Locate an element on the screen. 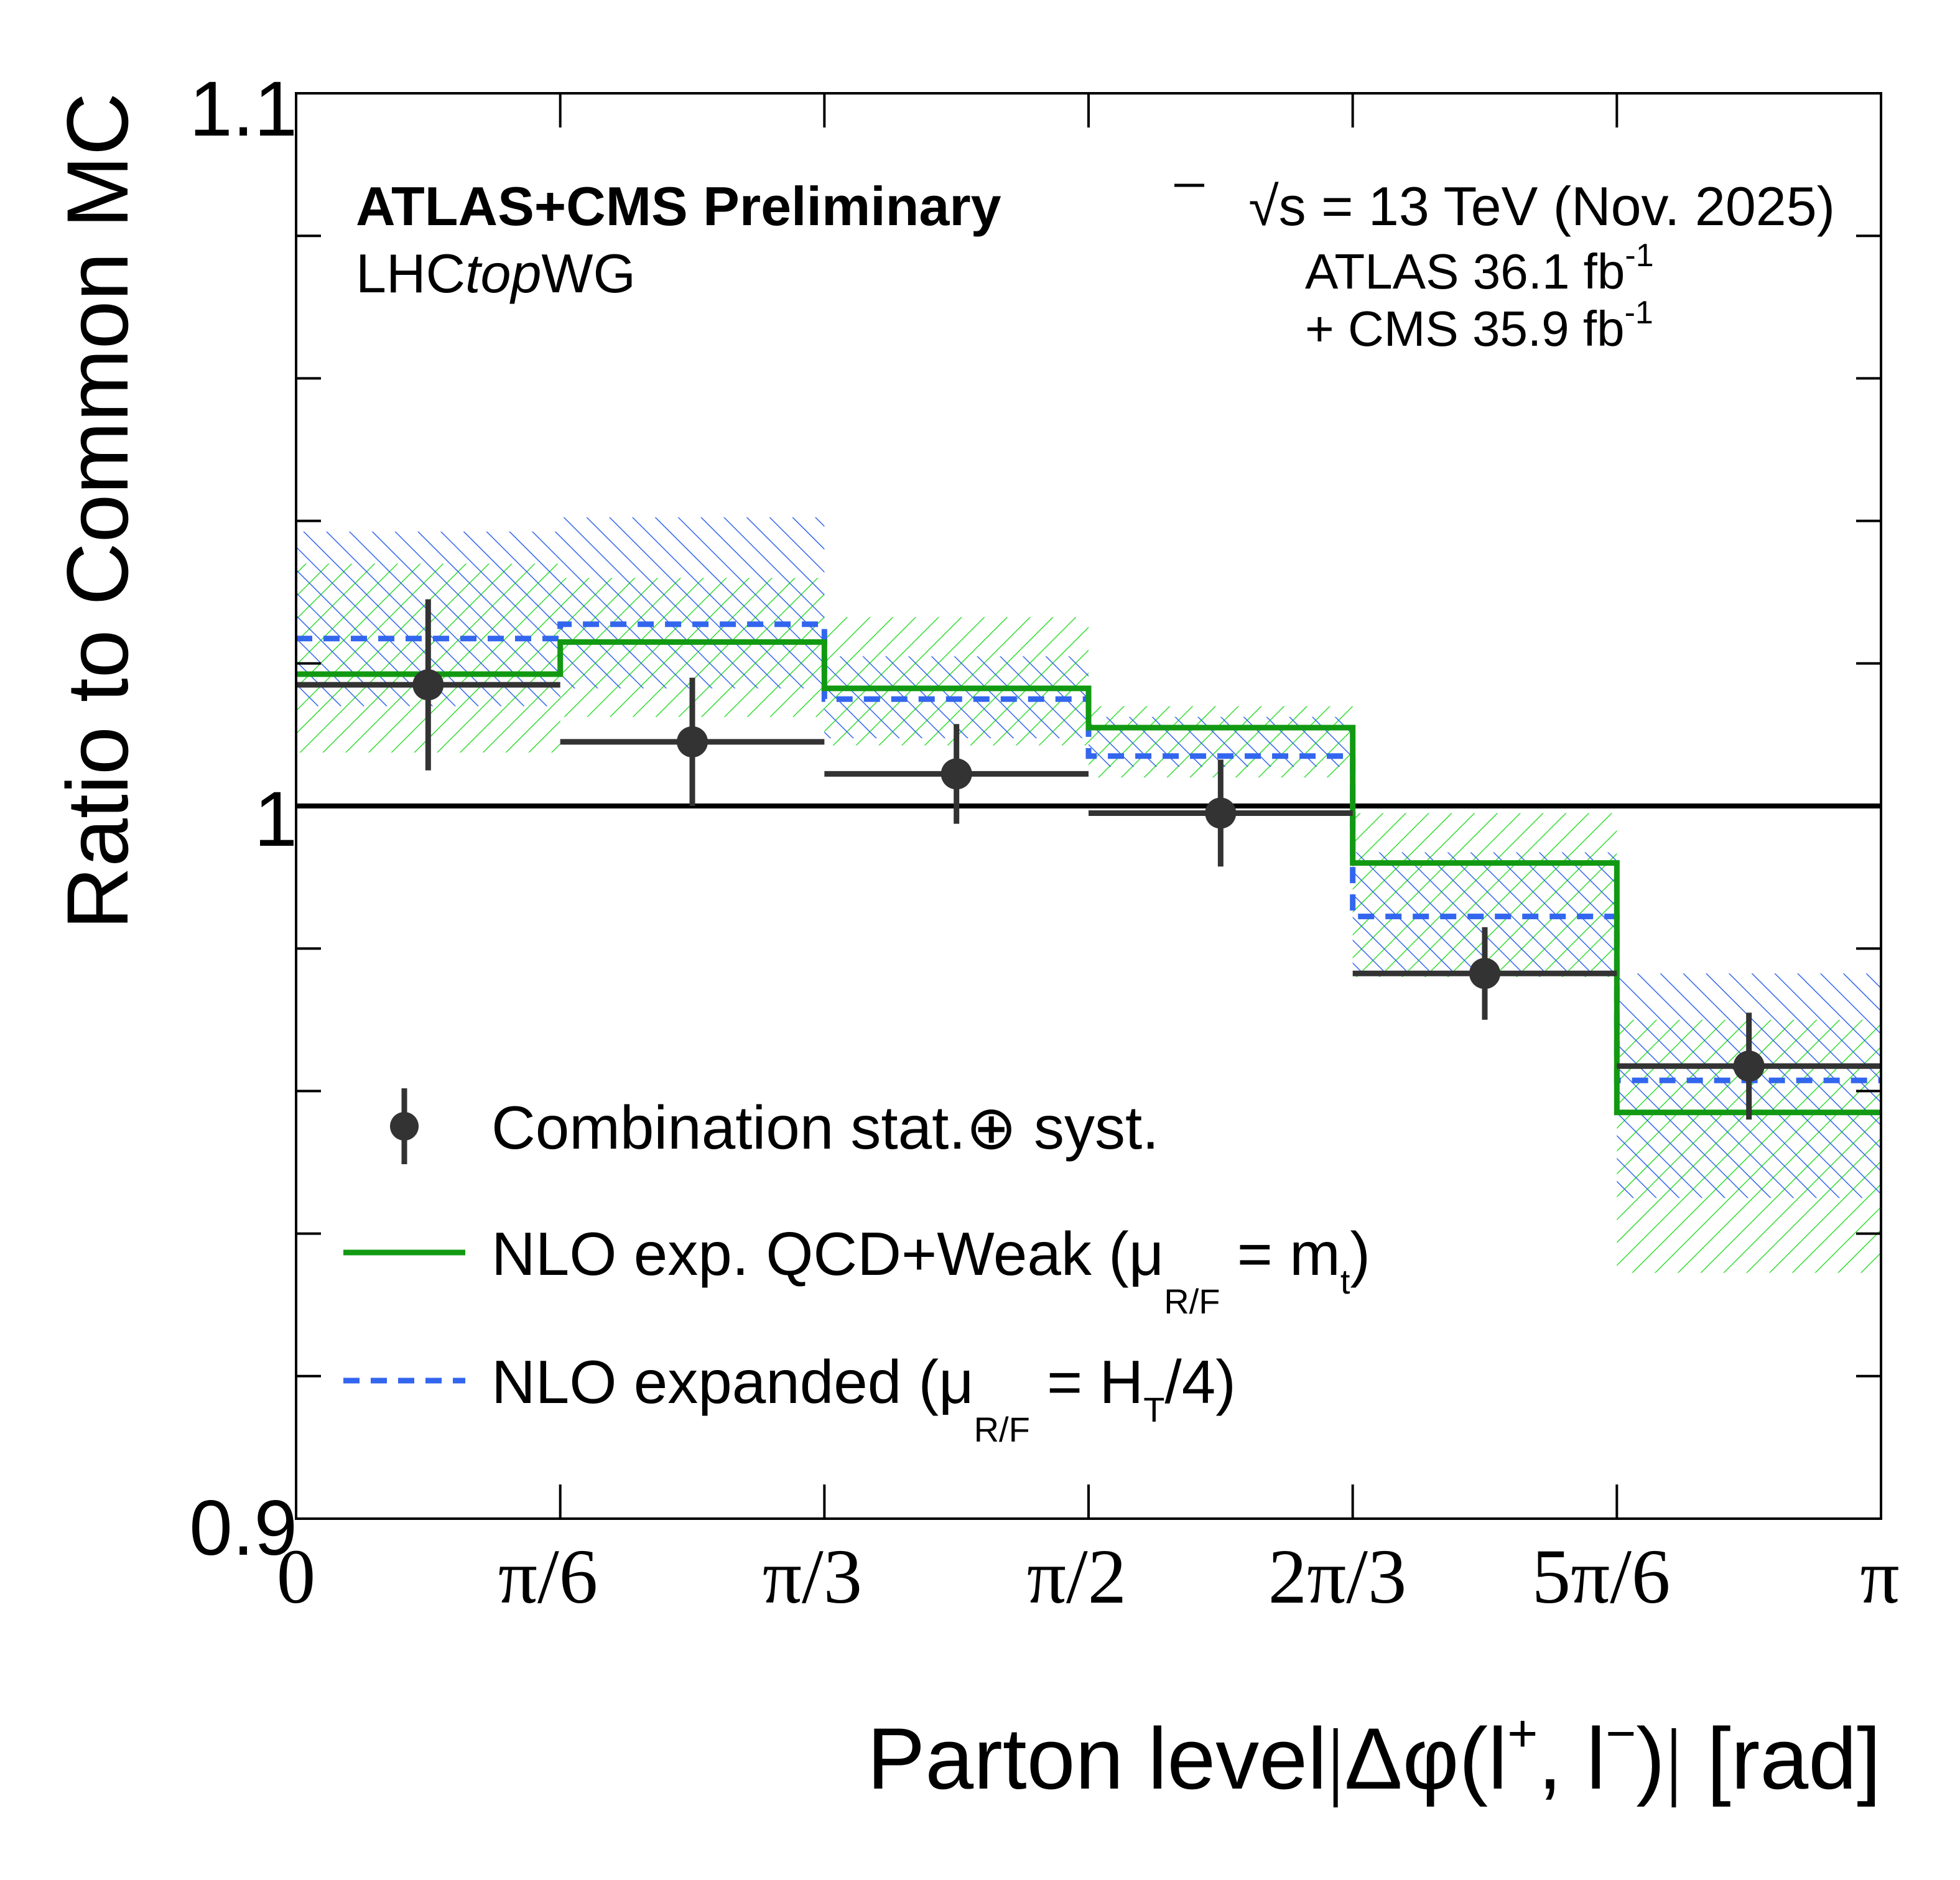  y-tick-label-top: 1.1 is located at coordinates (243, 109).